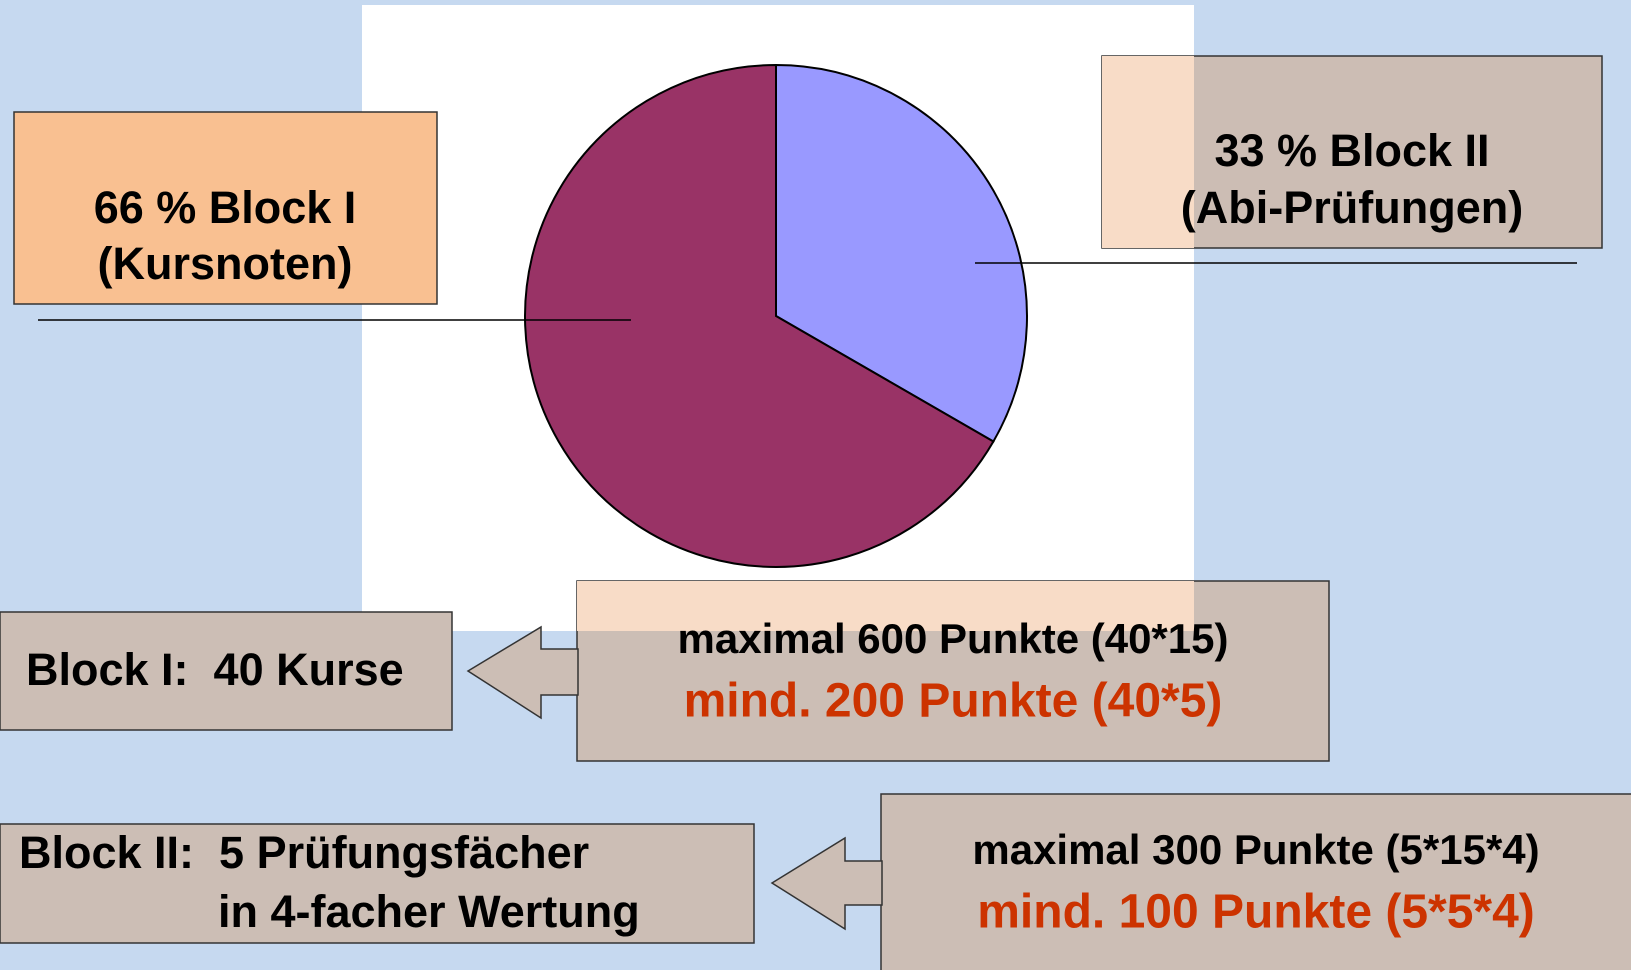 The width and height of the screenshot is (1631, 970). I want to click on slice-label: 66 % Block I, so click(225, 207).